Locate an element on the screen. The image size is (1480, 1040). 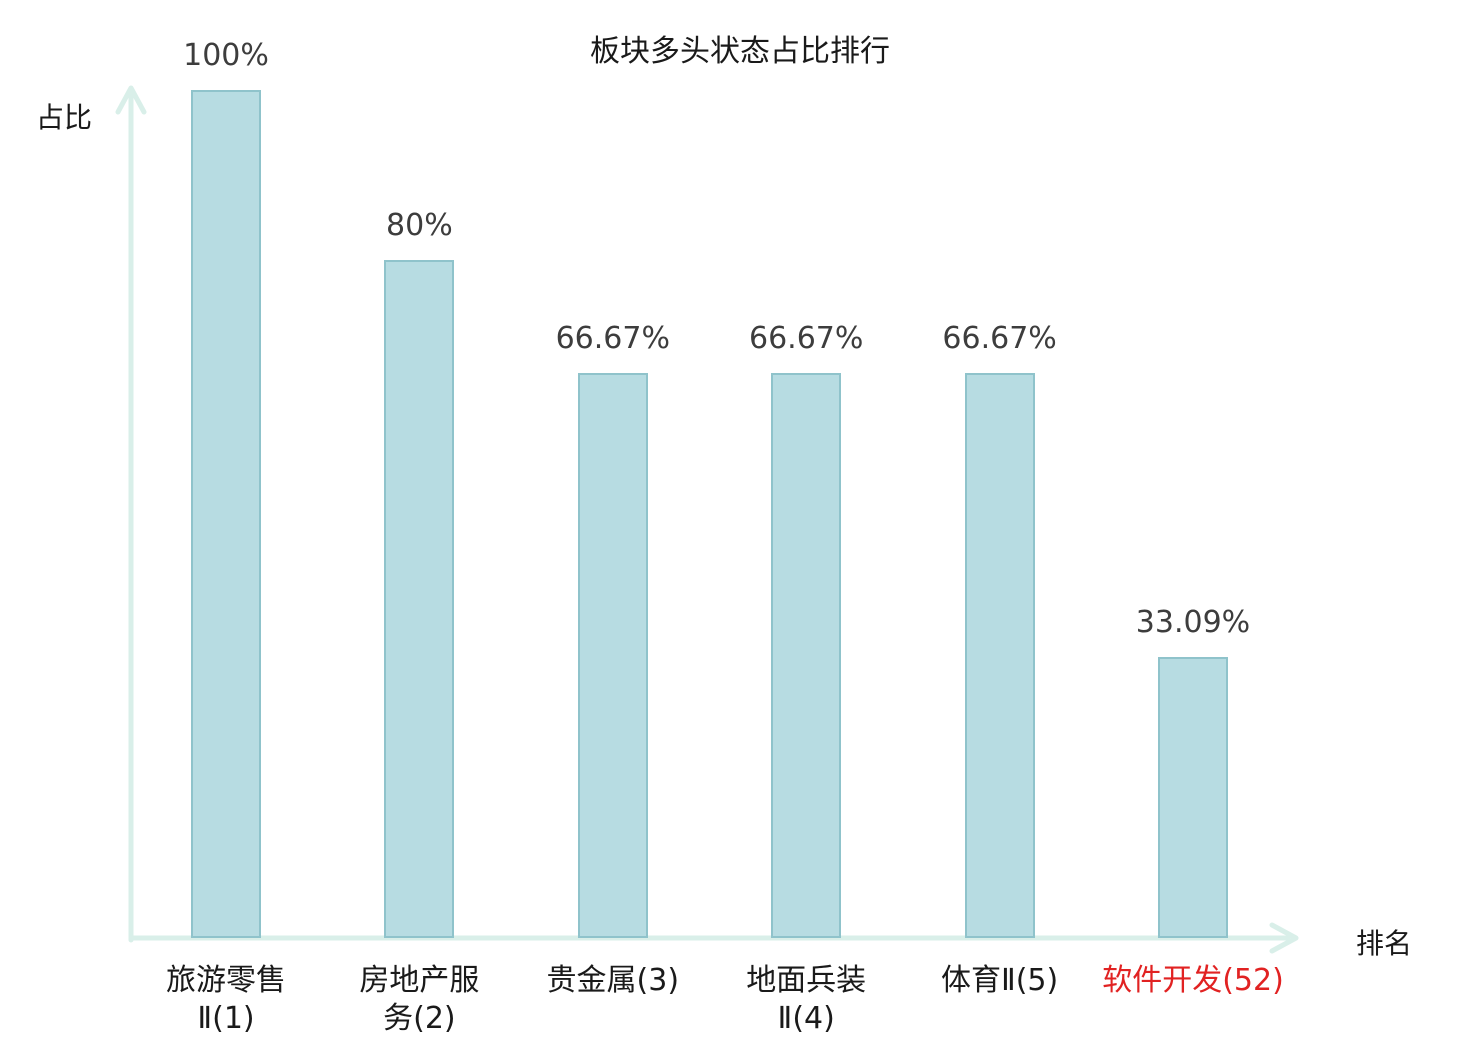
chart-title: 板块多头状态占比排行 is located at coordinates (740, 51).